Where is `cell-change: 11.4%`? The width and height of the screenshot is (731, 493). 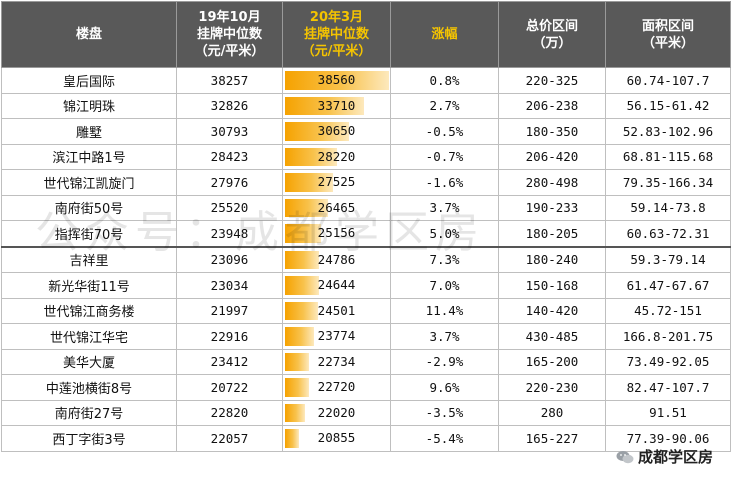 cell-change: 11.4% is located at coordinates (444, 310).